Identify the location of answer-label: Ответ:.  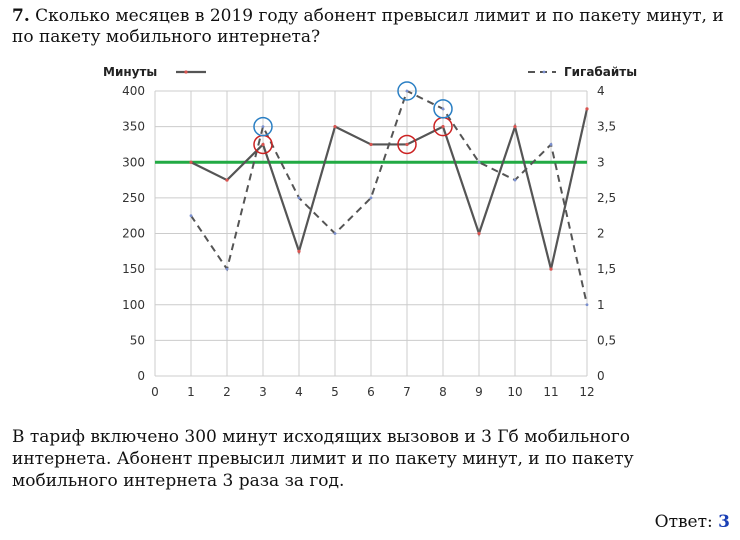
(683, 522).